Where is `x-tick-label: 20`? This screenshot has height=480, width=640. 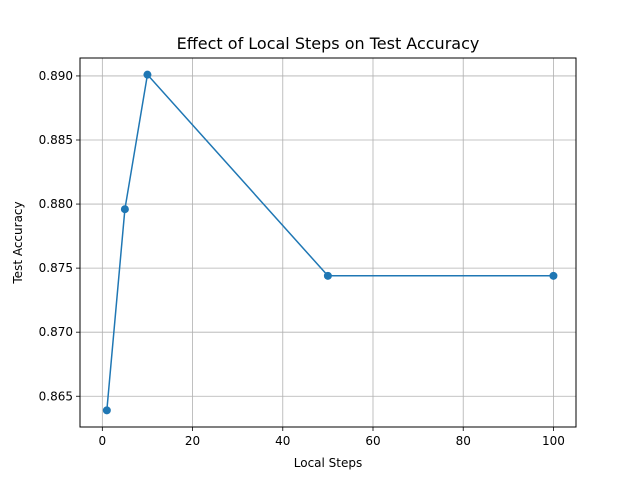
x-tick-label: 20 is located at coordinates (192, 441).